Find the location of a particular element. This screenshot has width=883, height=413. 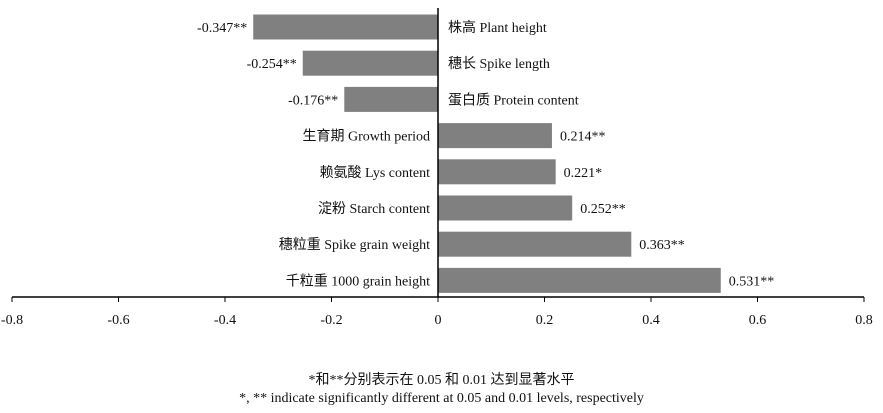

x-tick-label: 0.8 is located at coordinates (864, 320).